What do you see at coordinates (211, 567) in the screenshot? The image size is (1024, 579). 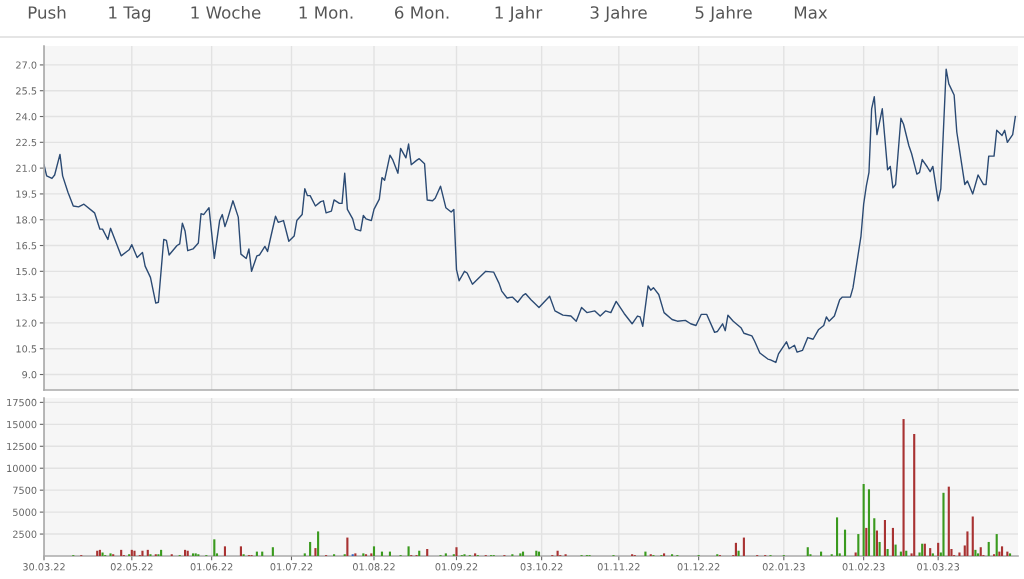 I see `x-tick-label: 01.06.22` at bounding box center [211, 567].